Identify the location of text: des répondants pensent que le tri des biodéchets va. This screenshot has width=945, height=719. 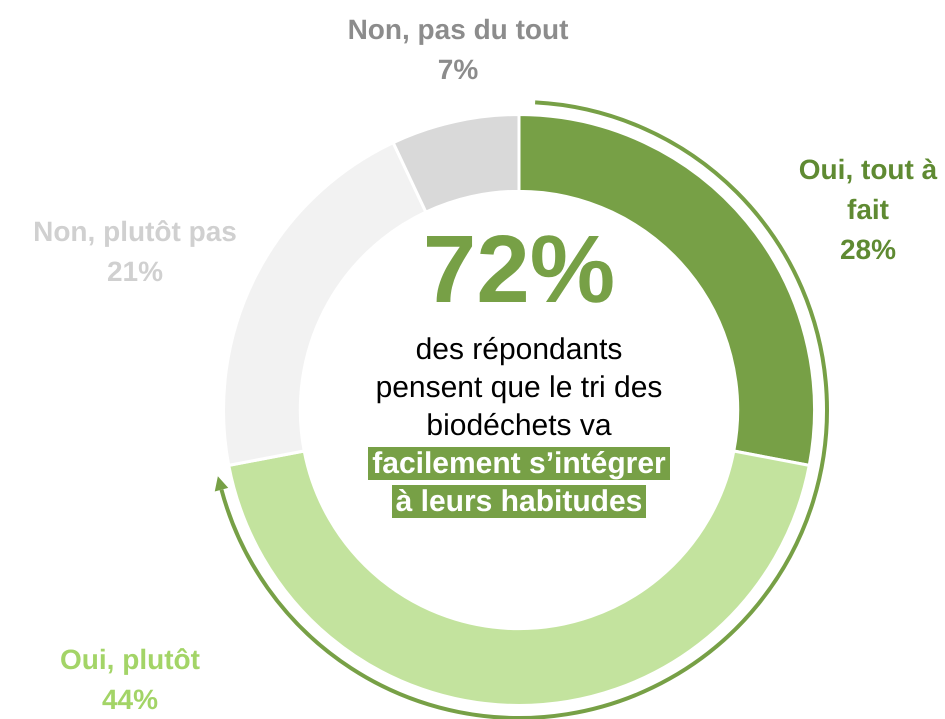
(519, 388).